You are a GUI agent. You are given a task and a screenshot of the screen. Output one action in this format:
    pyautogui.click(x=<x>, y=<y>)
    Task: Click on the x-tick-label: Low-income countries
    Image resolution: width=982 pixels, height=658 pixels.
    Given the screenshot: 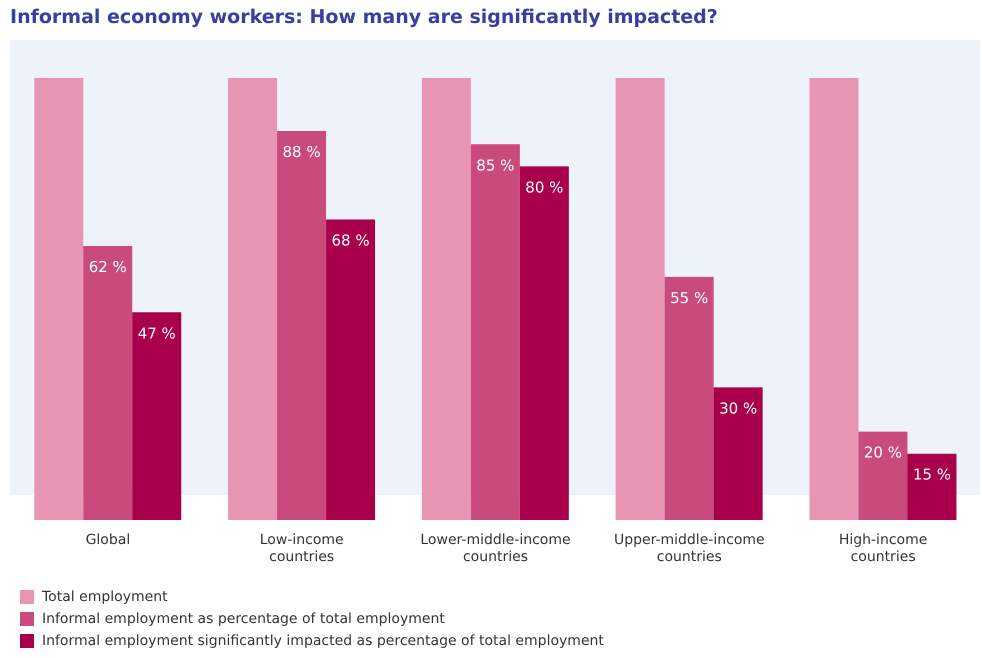 What is the action you would take?
    pyautogui.click(x=302, y=548)
    